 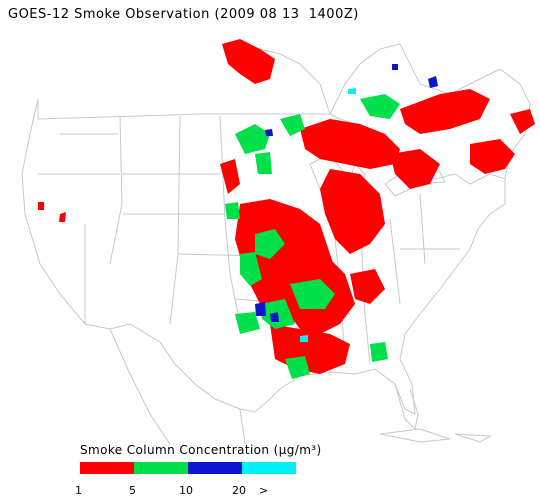 I want to click on legend-tick-20: 20, so click(x=239, y=490).